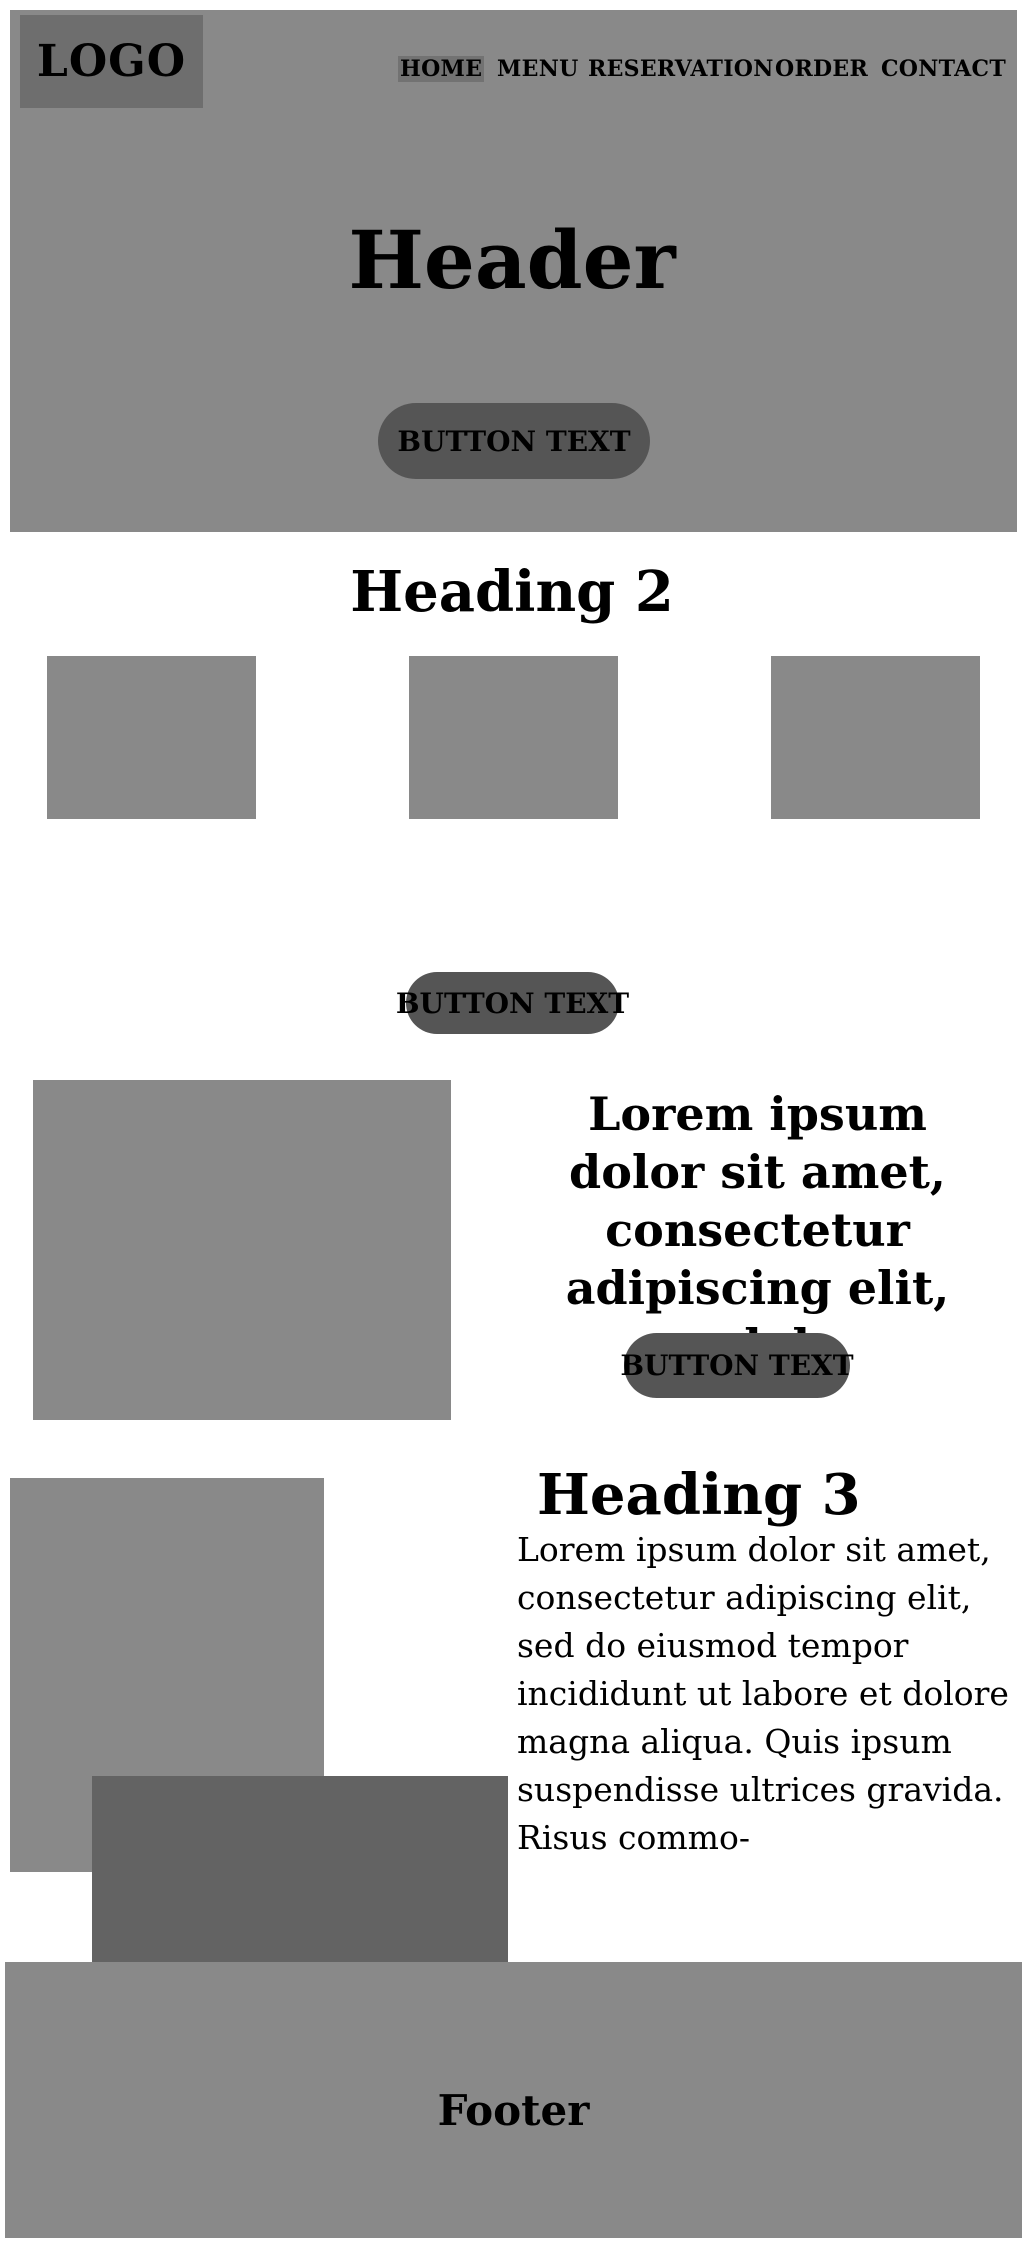 This screenshot has width=1024, height=2250. What do you see at coordinates (737, 1365) in the screenshot?
I see `feature-button: BUTTON TEXT` at bounding box center [737, 1365].